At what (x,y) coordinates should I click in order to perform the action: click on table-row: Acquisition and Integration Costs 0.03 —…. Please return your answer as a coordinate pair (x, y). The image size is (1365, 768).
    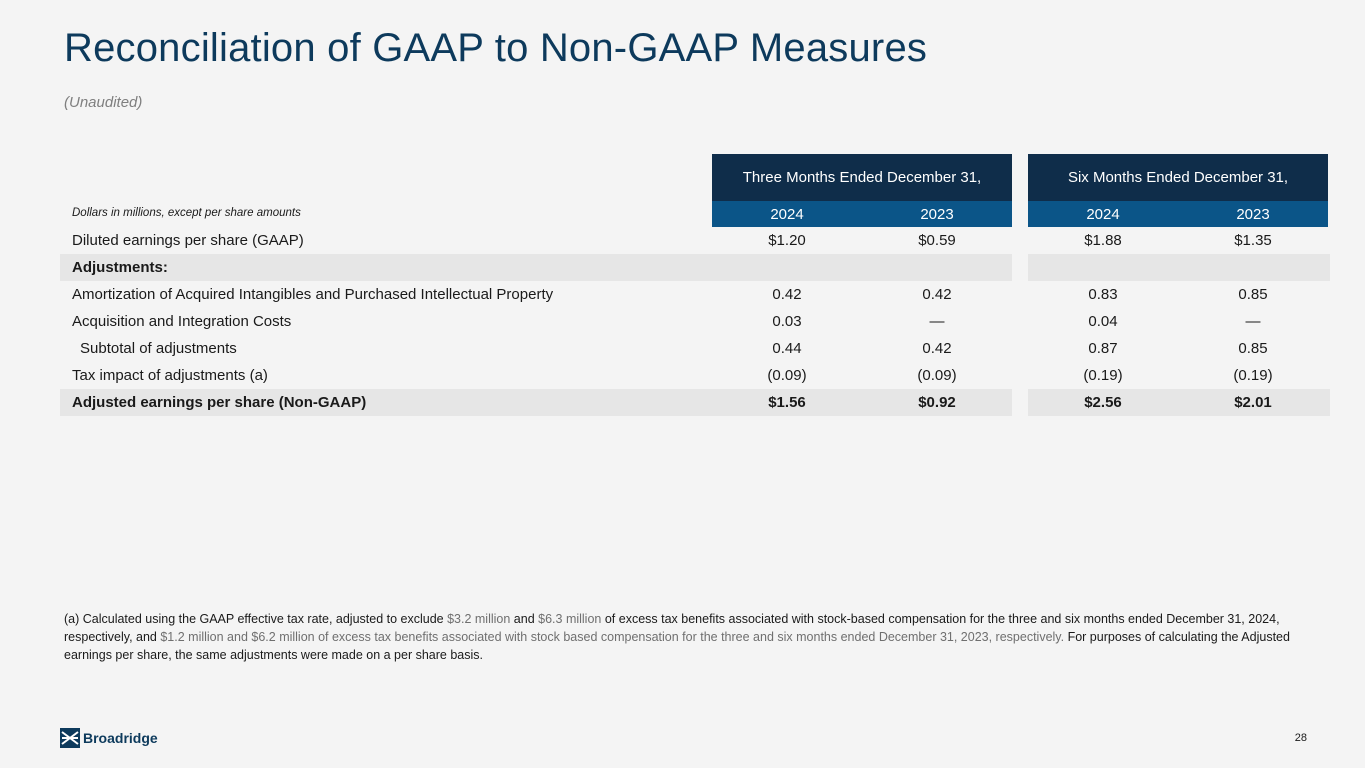
    Looking at the image, I should click on (695, 321).